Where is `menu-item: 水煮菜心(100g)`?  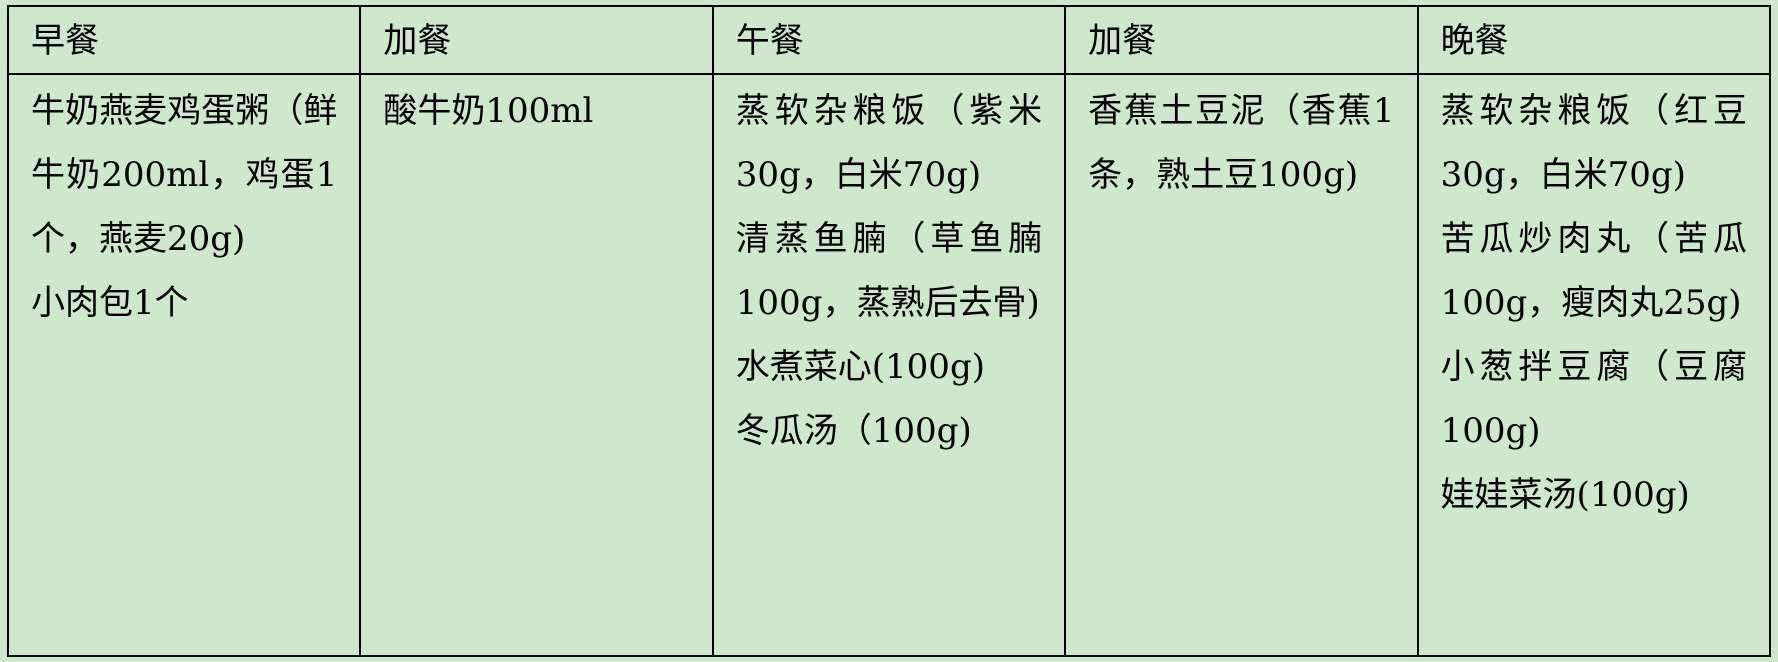 menu-item: 水煮菜心(100g) is located at coordinates (860, 367).